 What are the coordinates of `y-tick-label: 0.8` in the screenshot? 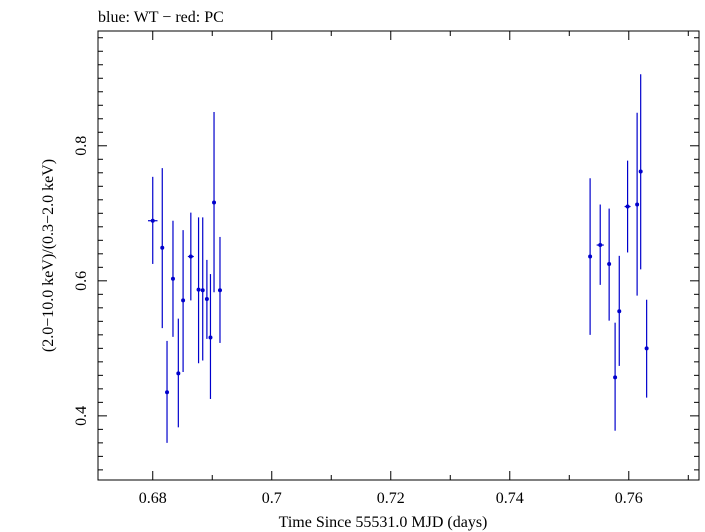 It's located at (81, 146).